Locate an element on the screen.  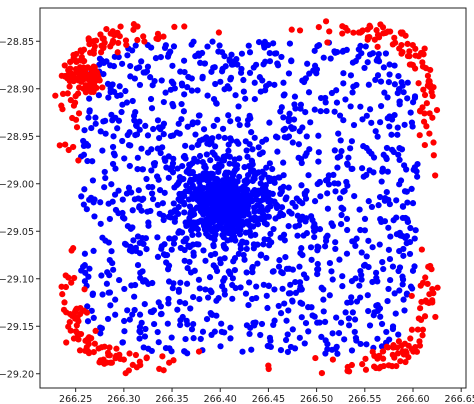
y-tick-label: −28.85 is located at coordinates (17, 42).